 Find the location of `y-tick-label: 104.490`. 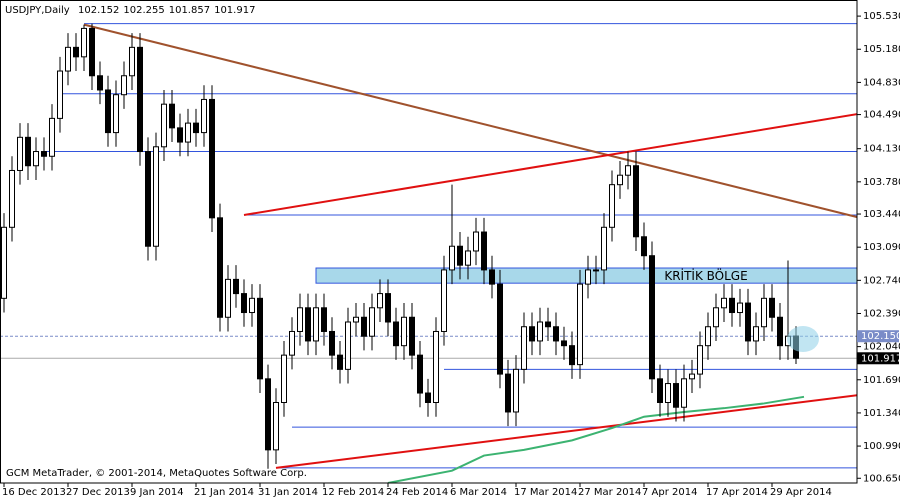

y-tick-label: 104.490 is located at coordinates (881, 115).